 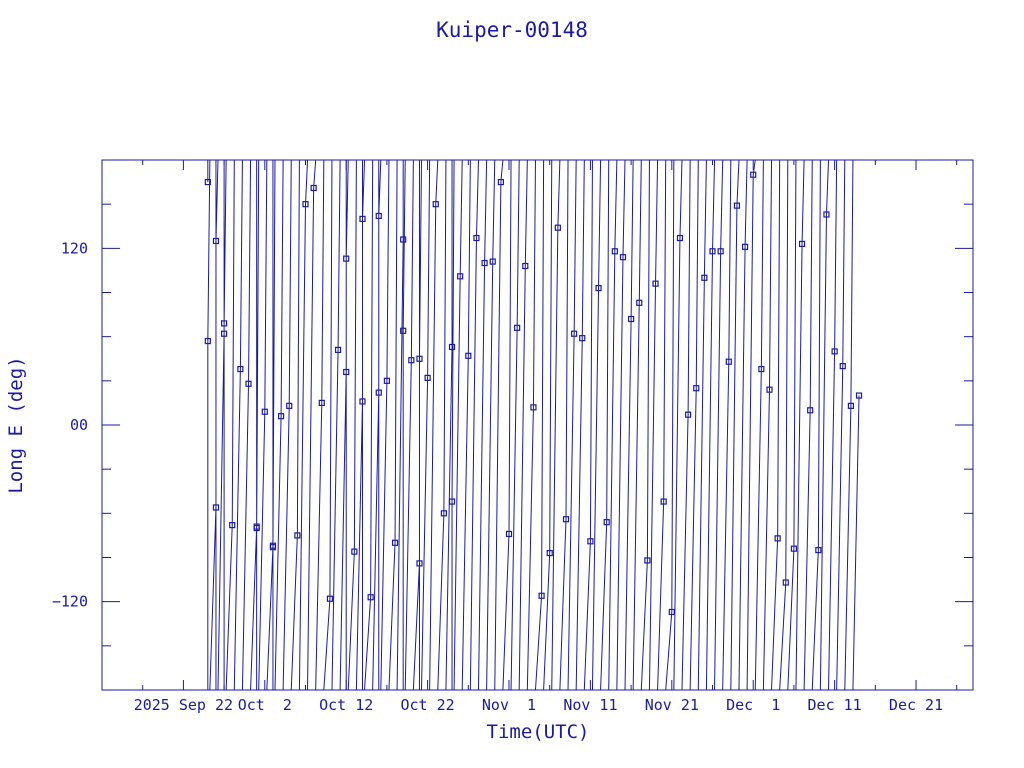 I want to click on x-tick-label: Dec 11, so click(x=835, y=705).